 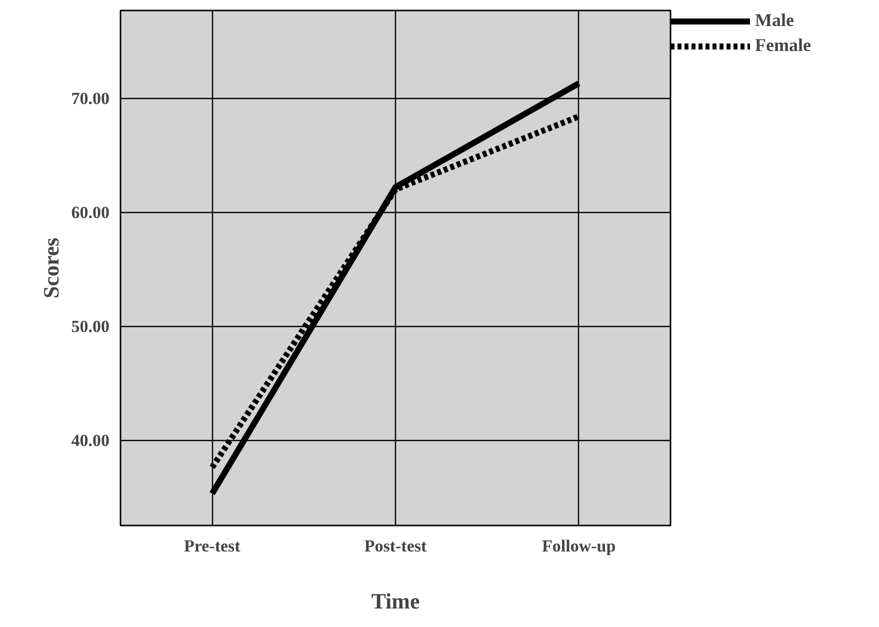 What do you see at coordinates (51, 267) in the screenshot?
I see `y-axis-title: Scores` at bounding box center [51, 267].